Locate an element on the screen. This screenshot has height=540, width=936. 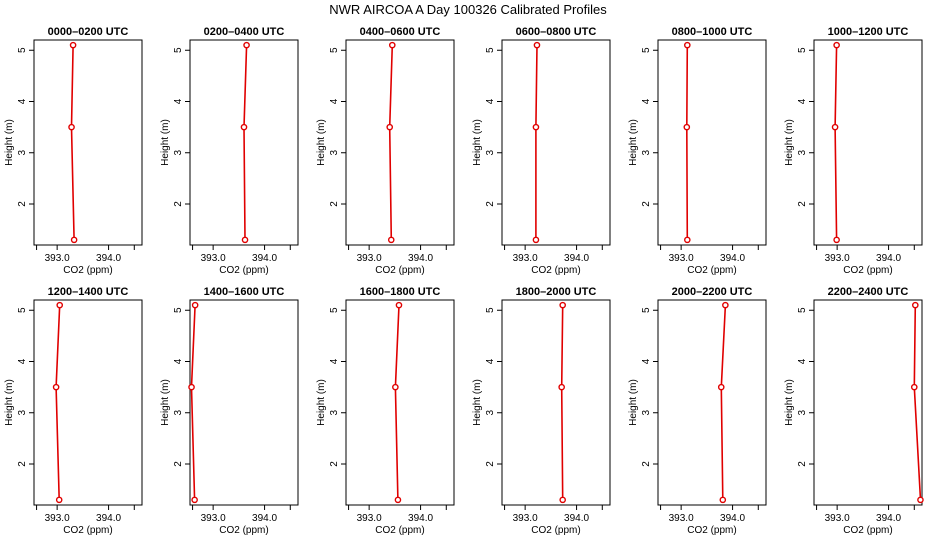
panel-title: 1800–2000 UTC is located at coordinates (556, 292).